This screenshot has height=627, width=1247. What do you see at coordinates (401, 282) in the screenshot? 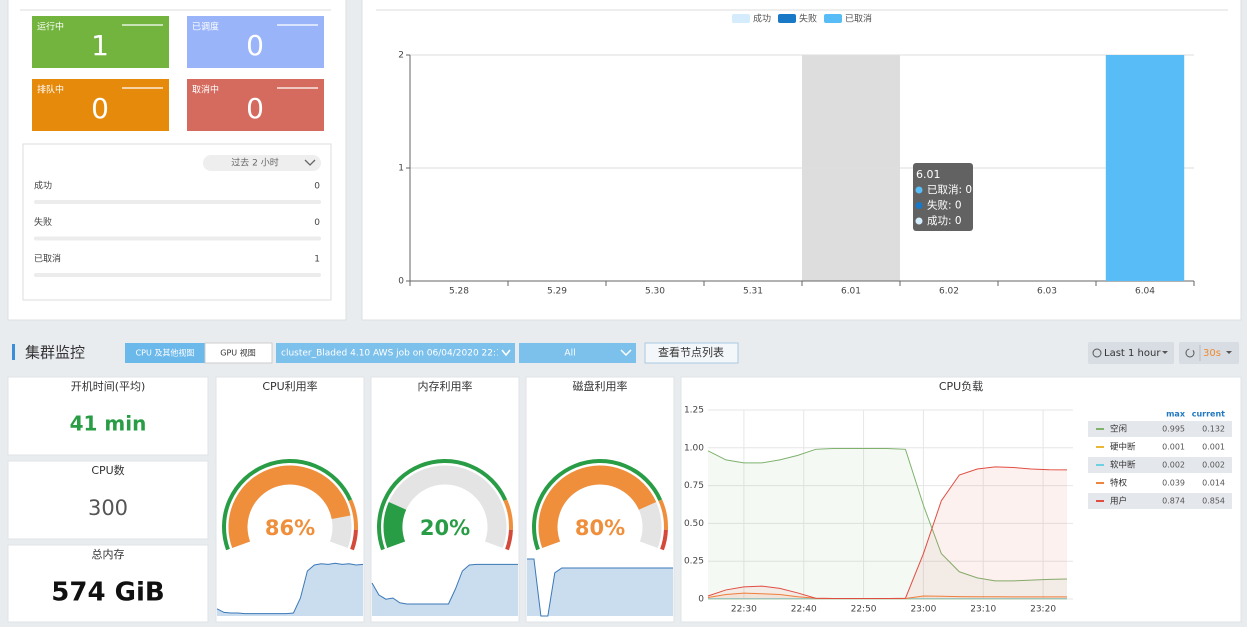
I see `y-tick-label: 0` at bounding box center [401, 282].